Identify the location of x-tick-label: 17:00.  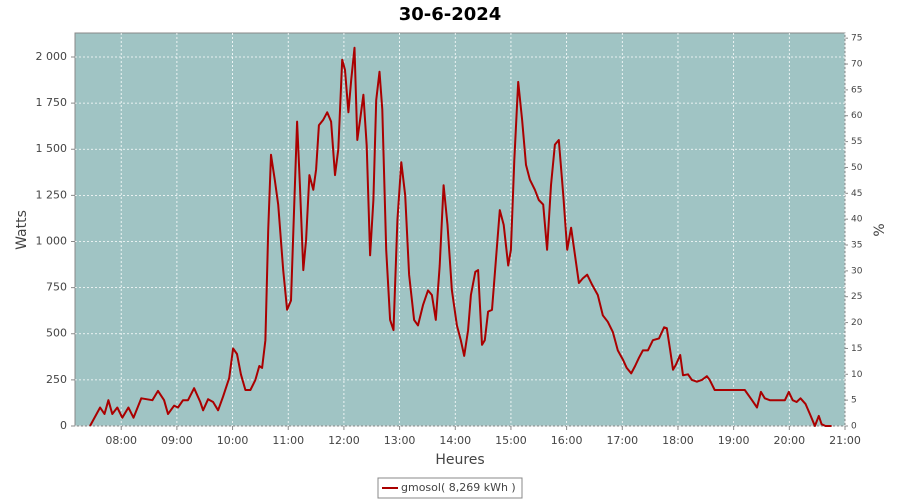
(622, 440).